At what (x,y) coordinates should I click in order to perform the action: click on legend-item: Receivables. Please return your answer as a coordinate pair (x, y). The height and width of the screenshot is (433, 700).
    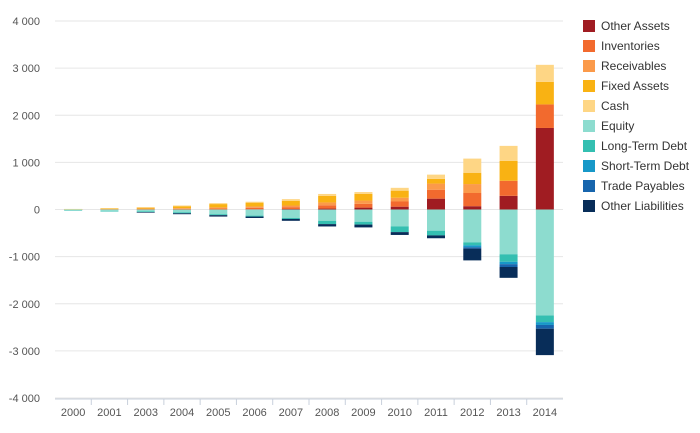
    Looking at the image, I should click on (636, 66).